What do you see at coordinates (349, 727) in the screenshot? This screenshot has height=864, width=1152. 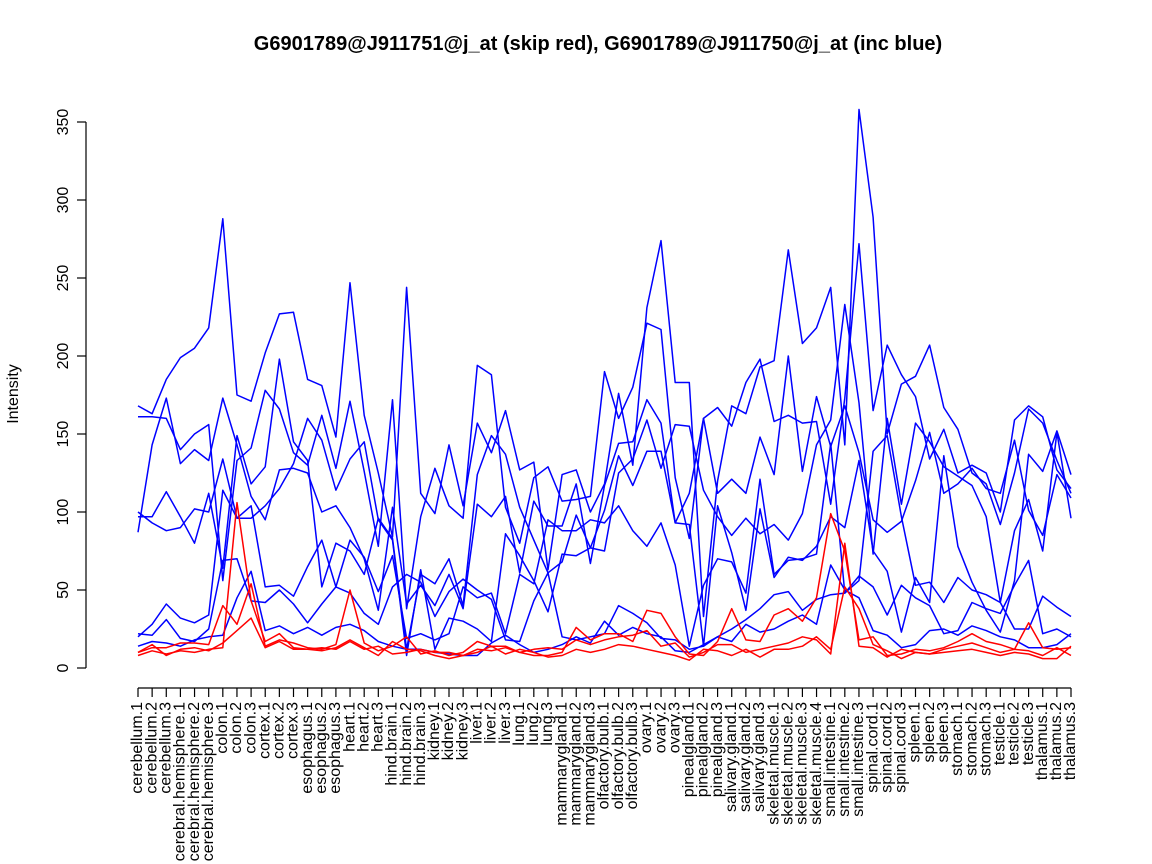 I see `x-tick-label: heart.1` at bounding box center [349, 727].